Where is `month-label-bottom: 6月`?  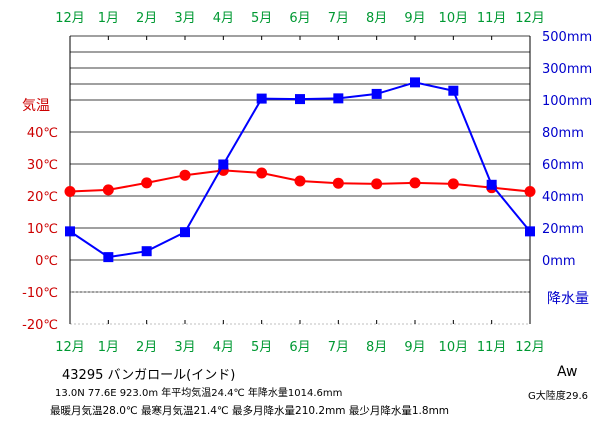 month-label-bottom: 6月 is located at coordinates (299, 347).